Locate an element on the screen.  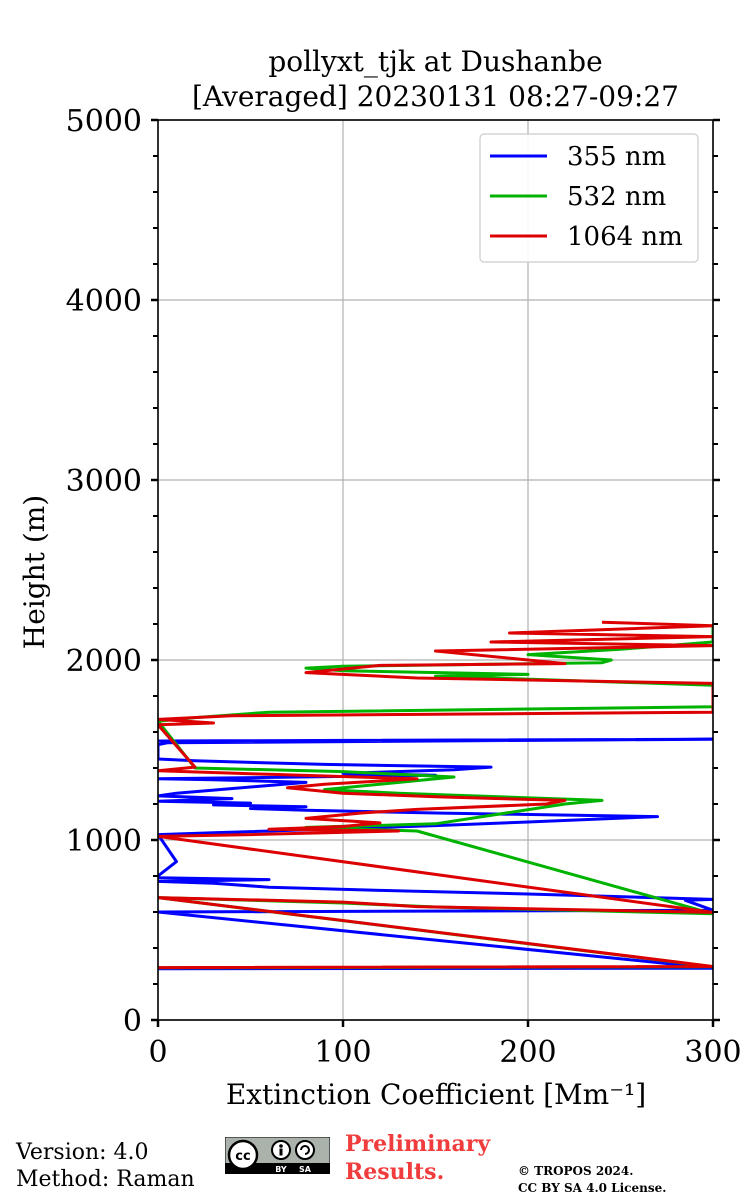
x-axis-label: Extinction Coefficient [Mm⁻¹] is located at coordinates (436, 1094).